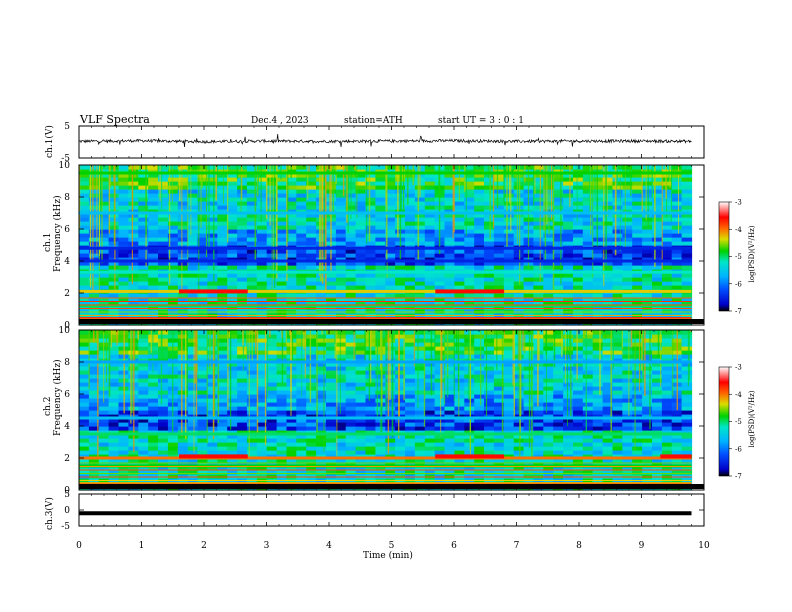  Describe the element at coordinates (383, 143) in the screenshot. I see `ch1-waveform-panel: 5-5` at that location.